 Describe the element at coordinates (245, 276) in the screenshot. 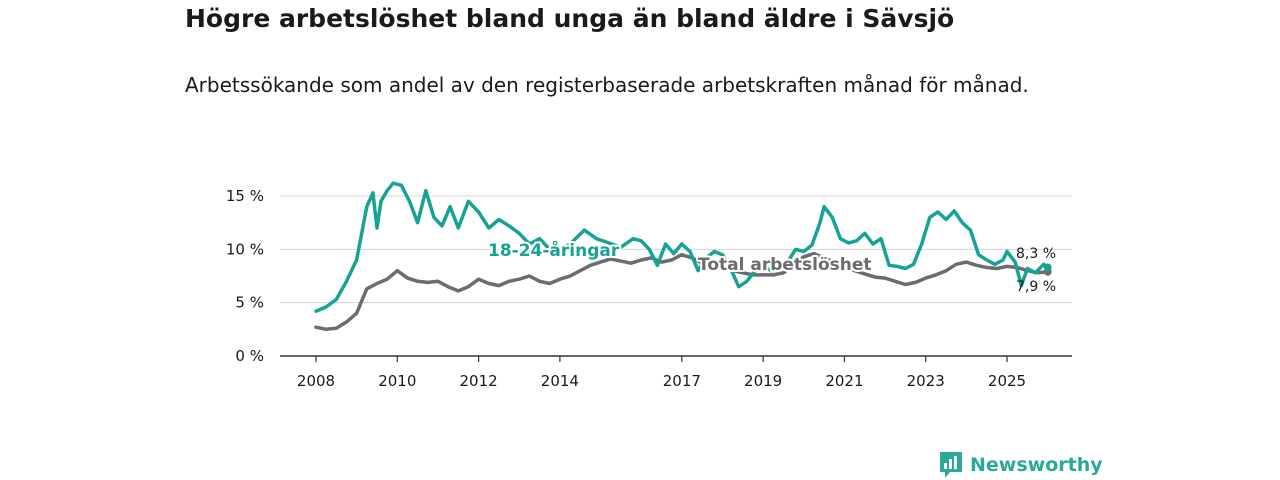

I see `y-axis-ticks: 0 % 5 % 10 % 15 %` at that location.